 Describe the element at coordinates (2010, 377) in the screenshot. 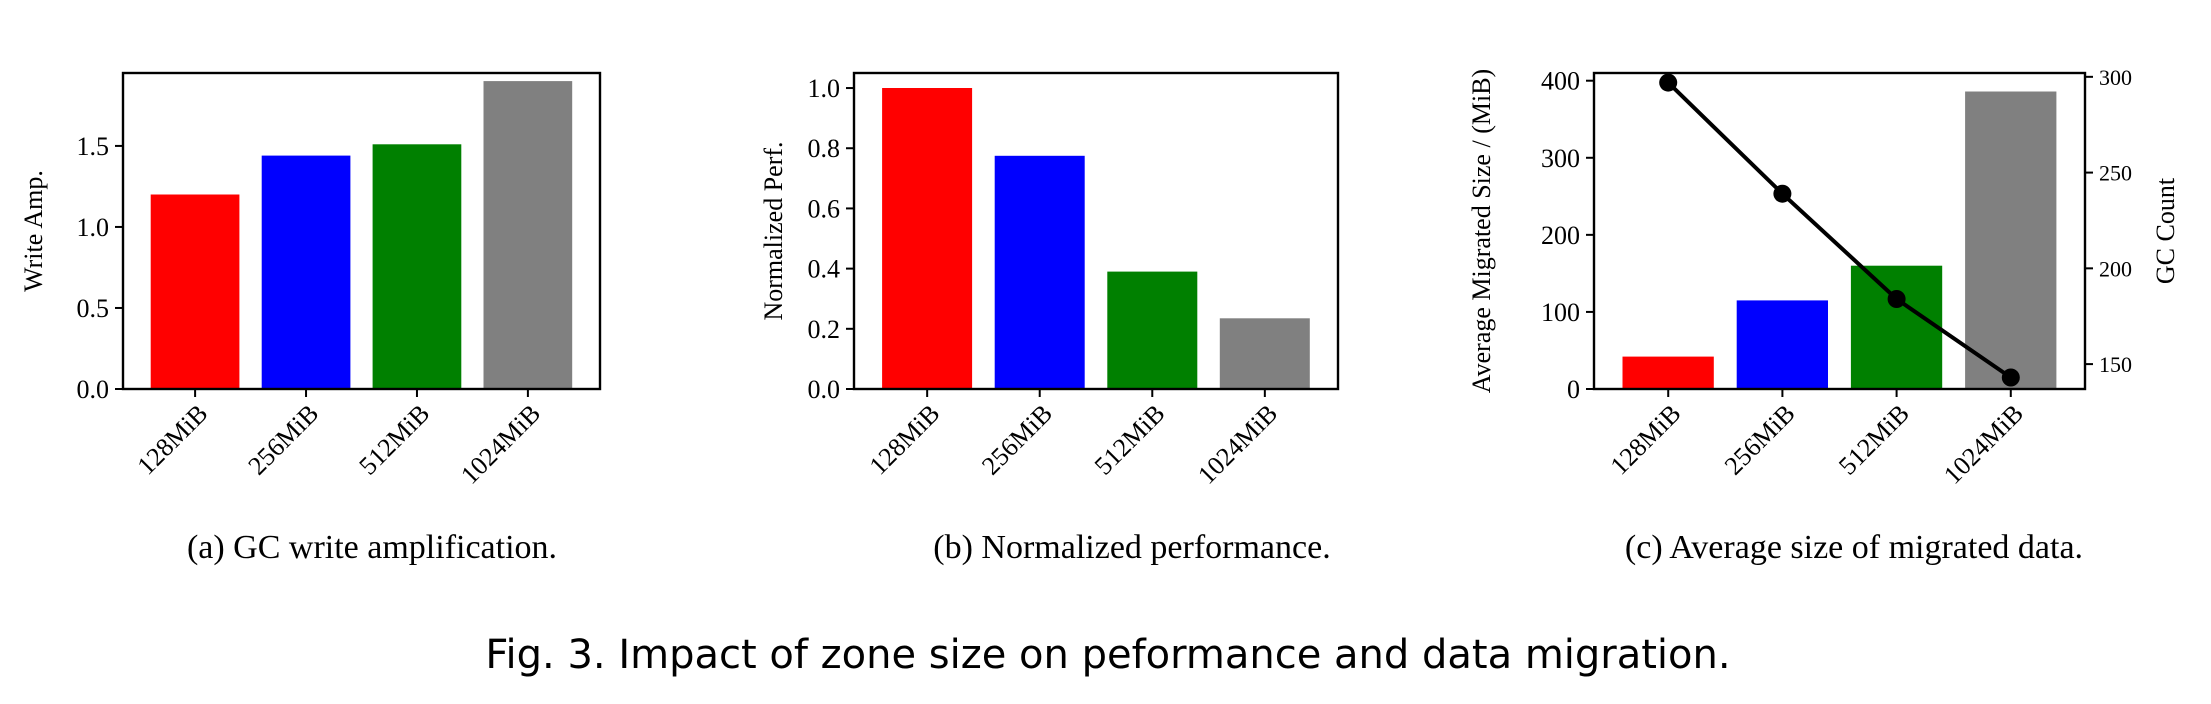

I see `gc-count-point-1024MiB` at that location.